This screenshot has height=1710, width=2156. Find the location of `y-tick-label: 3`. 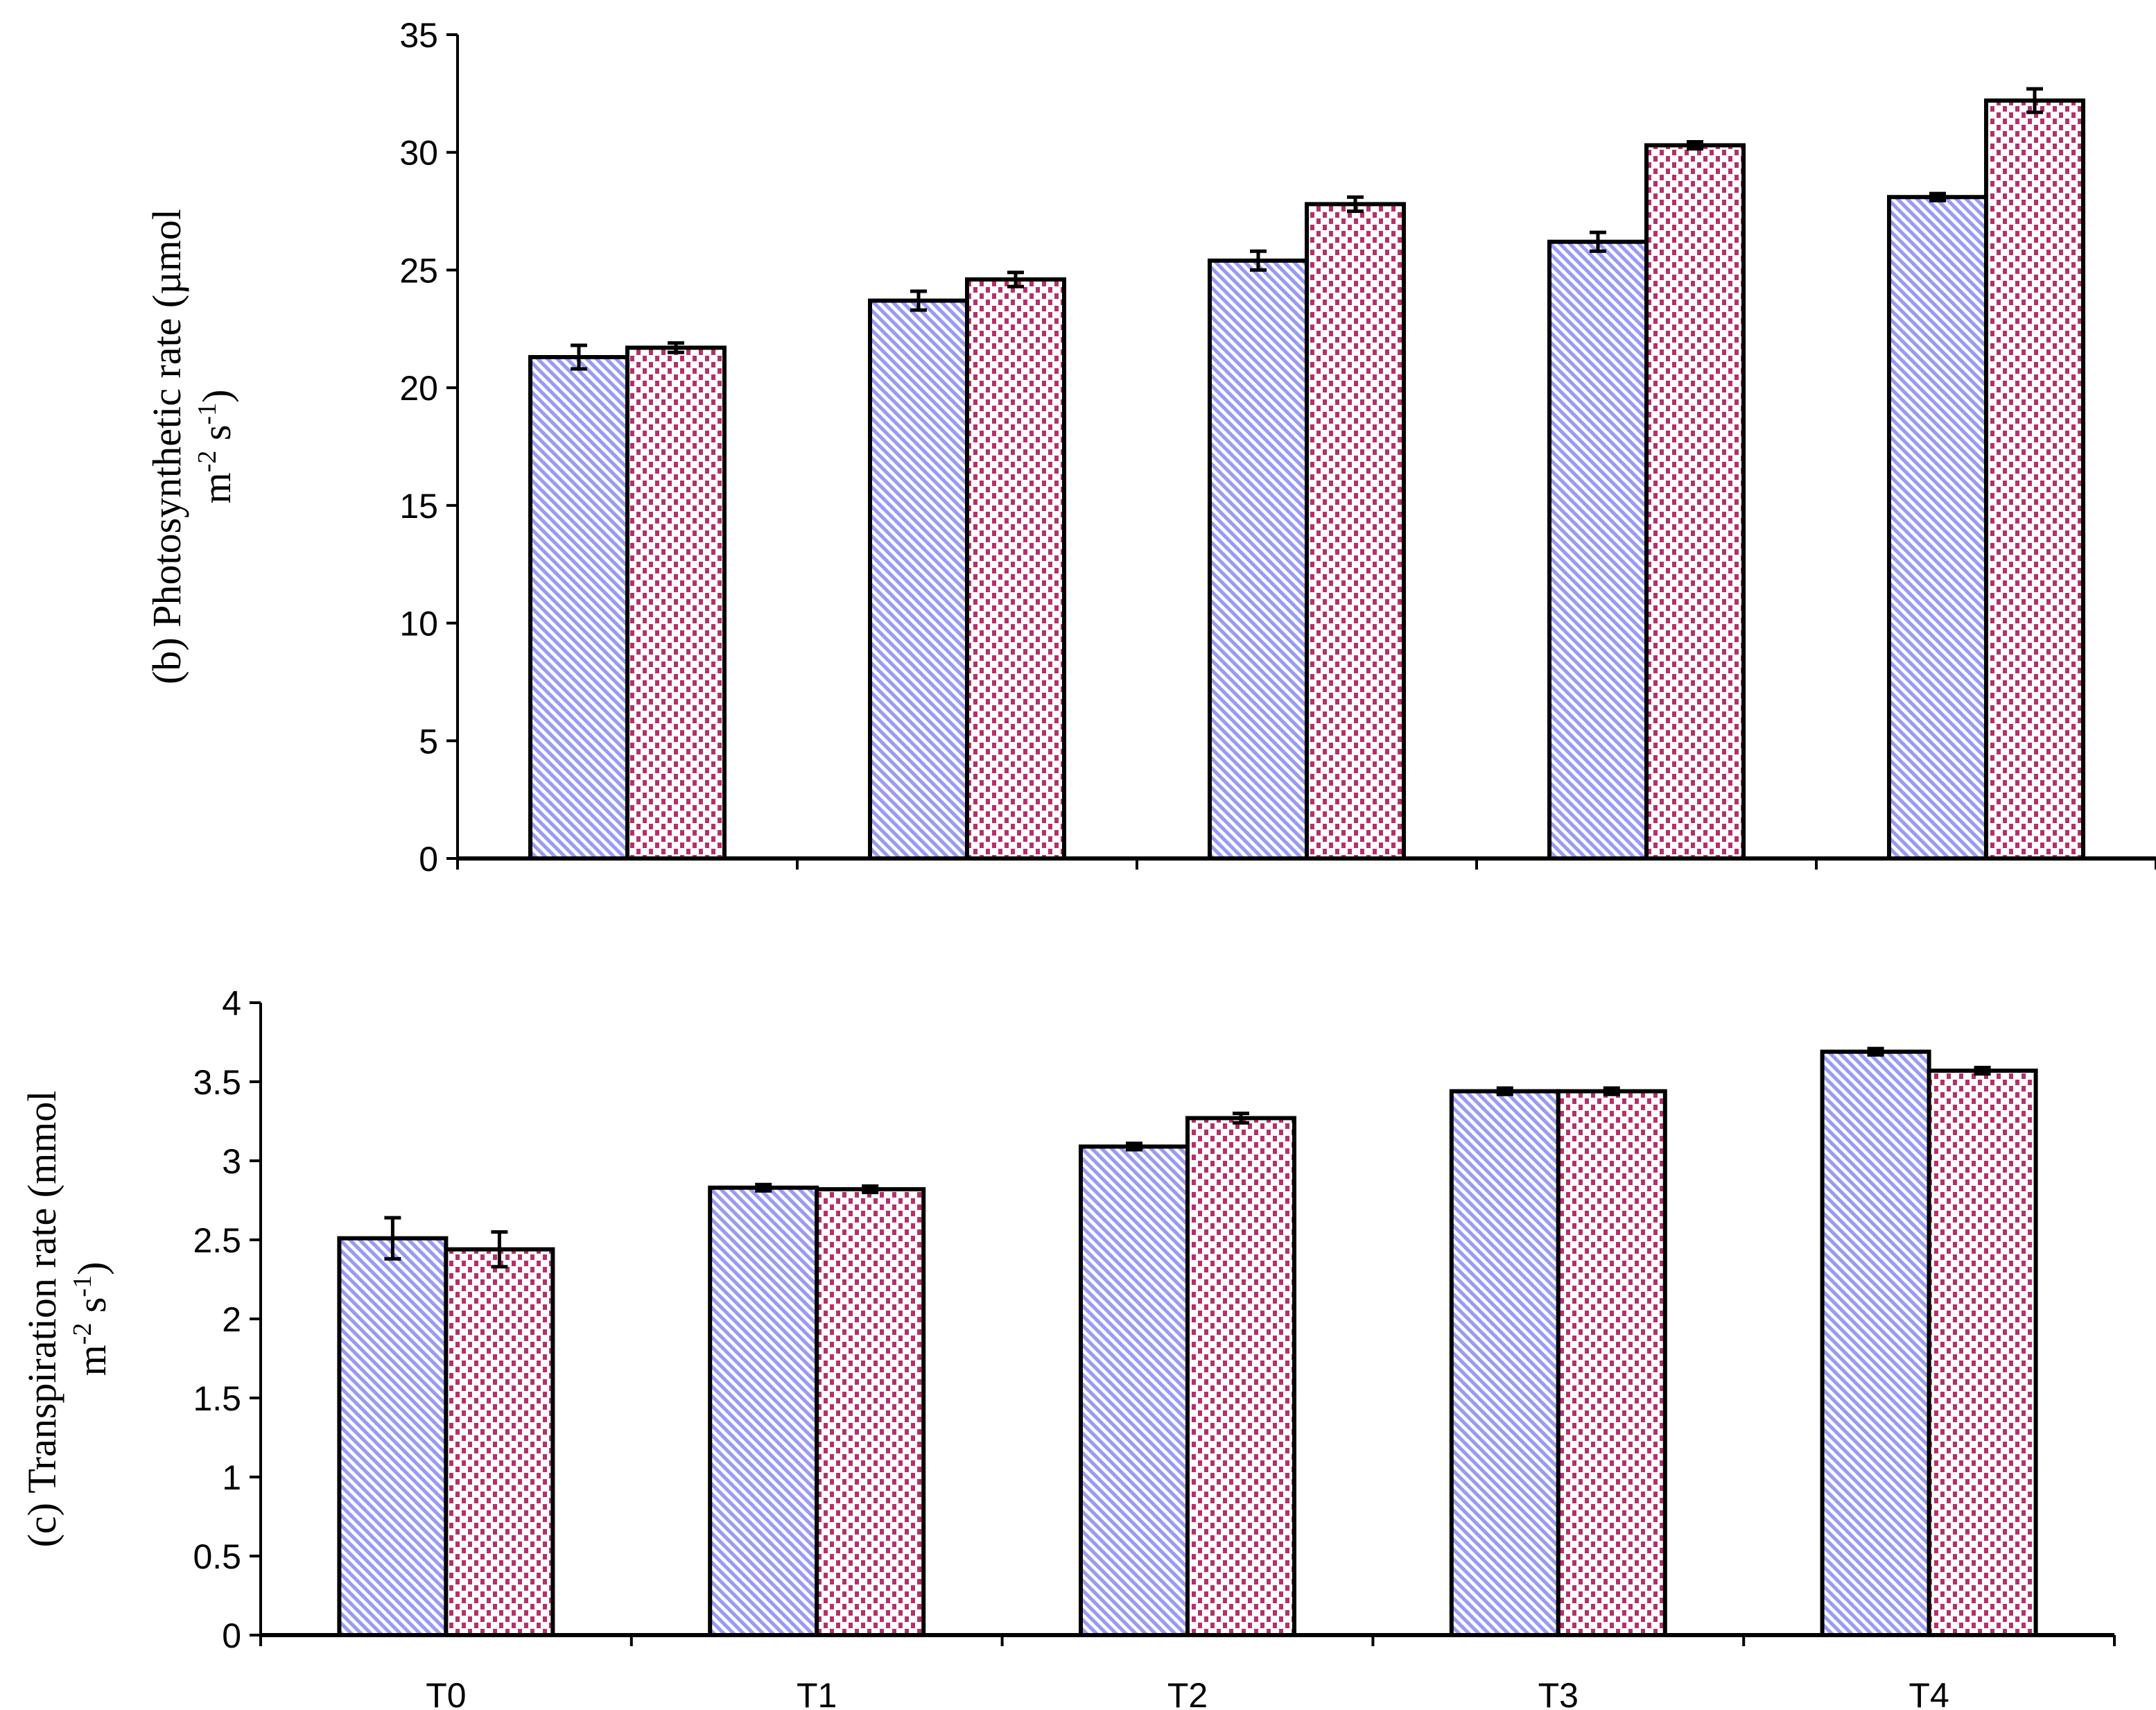

y-tick-label: 3 is located at coordinates (232, 1162).